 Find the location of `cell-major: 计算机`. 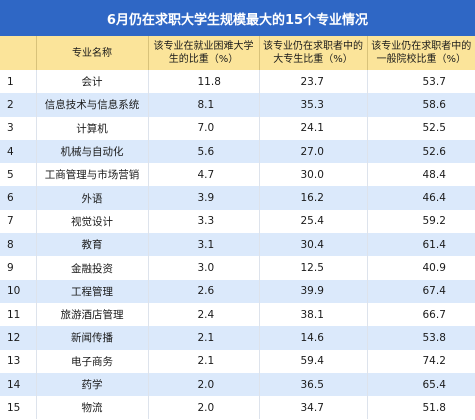

cell-major: 计算机 is located at coordinates (91, 128).